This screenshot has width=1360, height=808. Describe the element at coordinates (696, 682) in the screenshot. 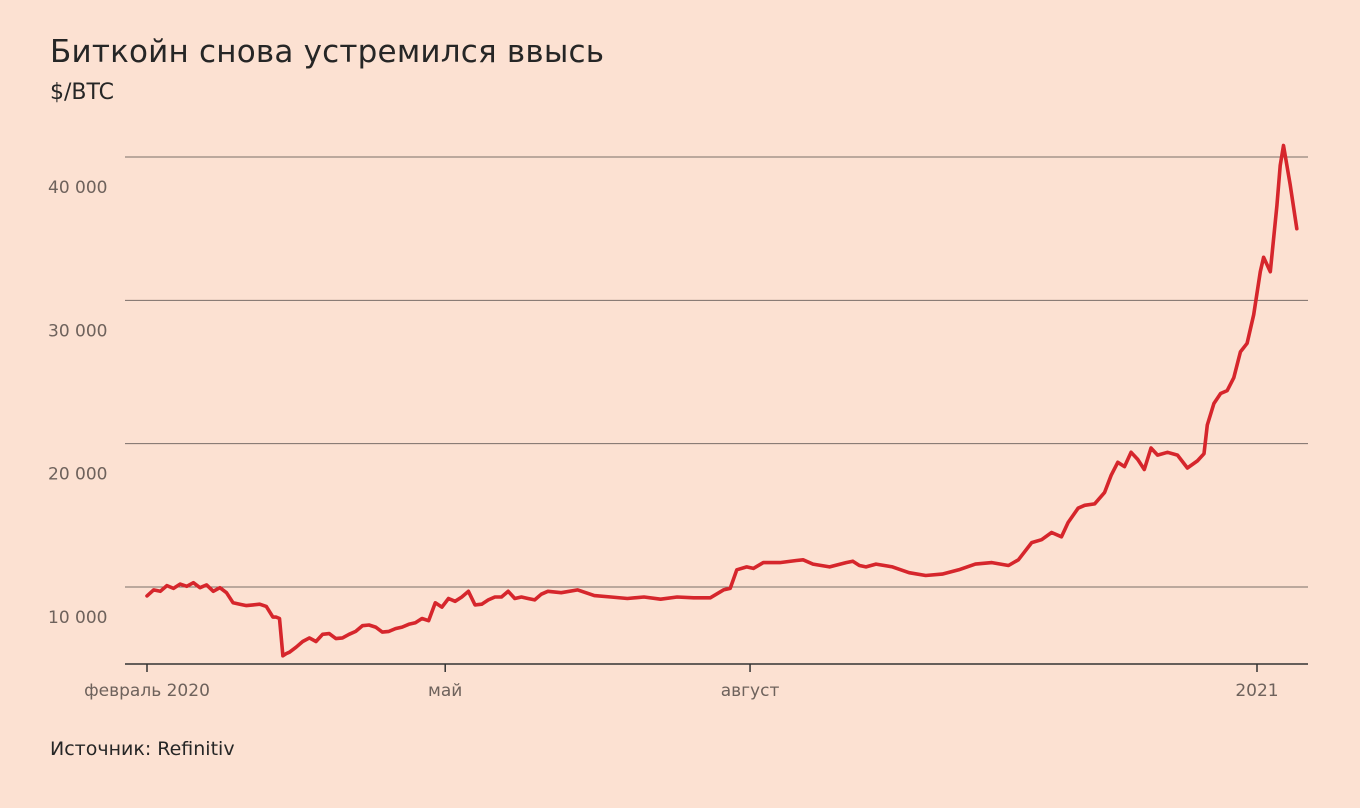

I see `x-axis: февраль 2020 май август 2021` at that location.